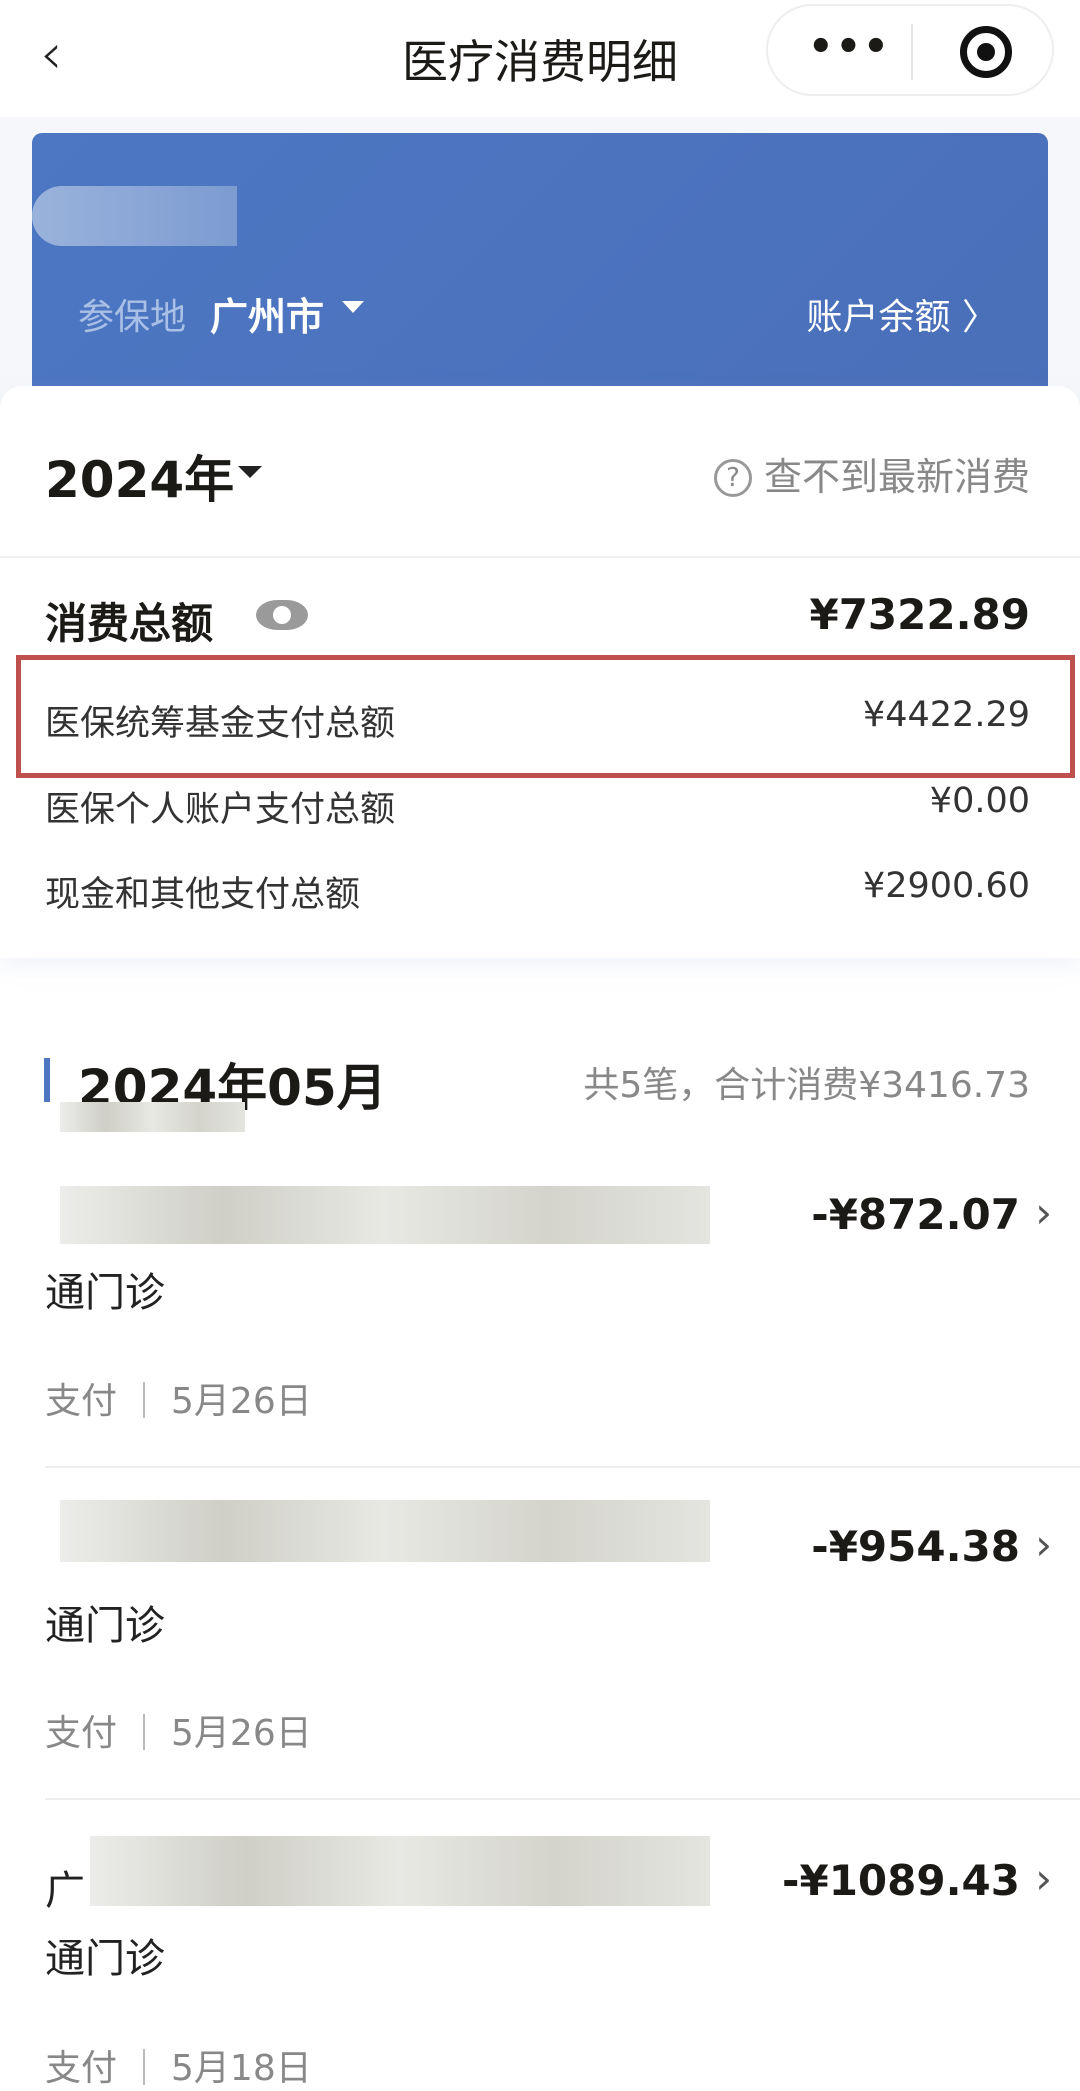 The height and width of the screenshot is (2091, 1080). What do you see at coordinates (979, 801) in the screenshot?
I see `personal-account-value: ¥0.00` at bounding box center [979, 801].